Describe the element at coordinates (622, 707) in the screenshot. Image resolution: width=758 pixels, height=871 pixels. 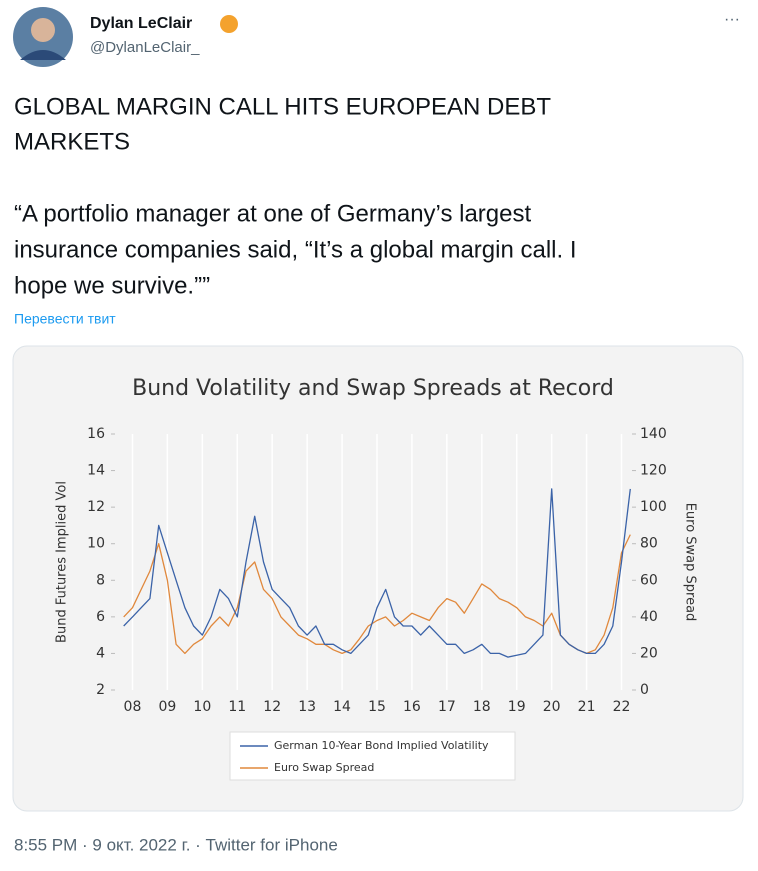
I see `x-tick-label: 22` at that location.